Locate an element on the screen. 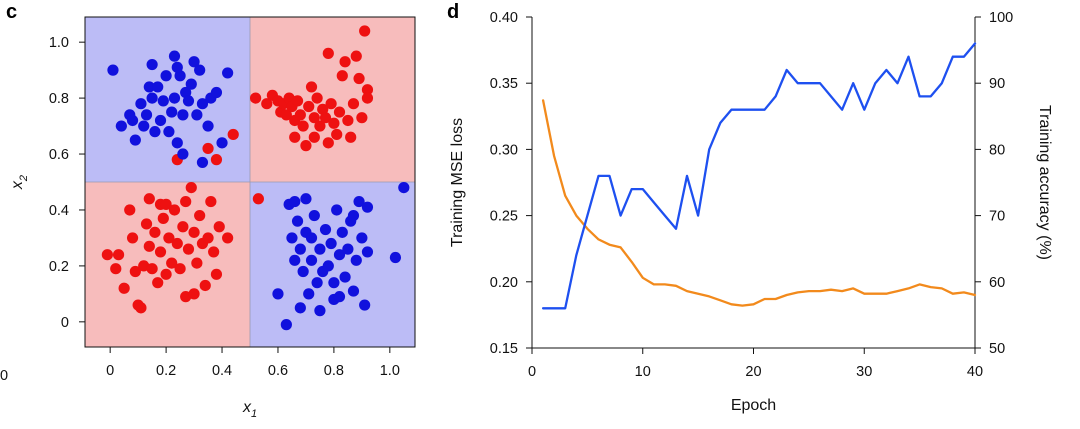  x-tick-label: 0.8 is located at coordinates (334, 371).